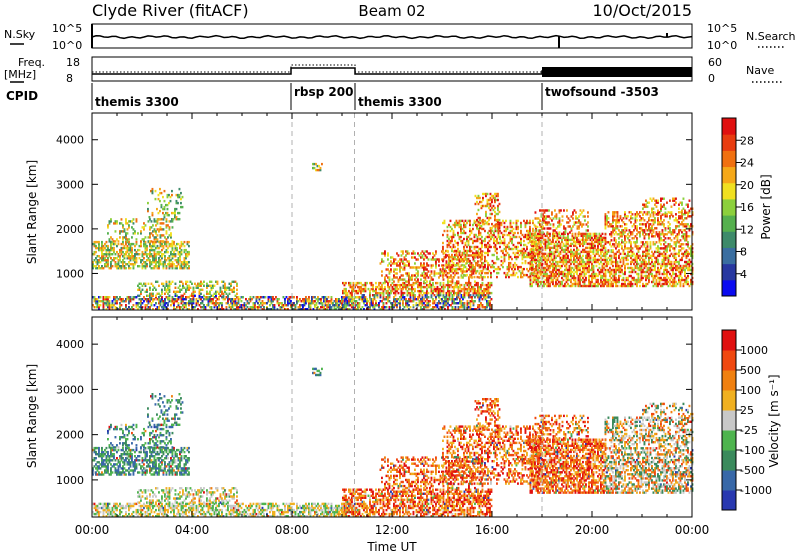 The height and width of the screenshot is (554, 800). What do you see at coordinates (752, 470) in the screenshot?
I see `colorbar-tick-label: -500` at bounding box center [752, 470].